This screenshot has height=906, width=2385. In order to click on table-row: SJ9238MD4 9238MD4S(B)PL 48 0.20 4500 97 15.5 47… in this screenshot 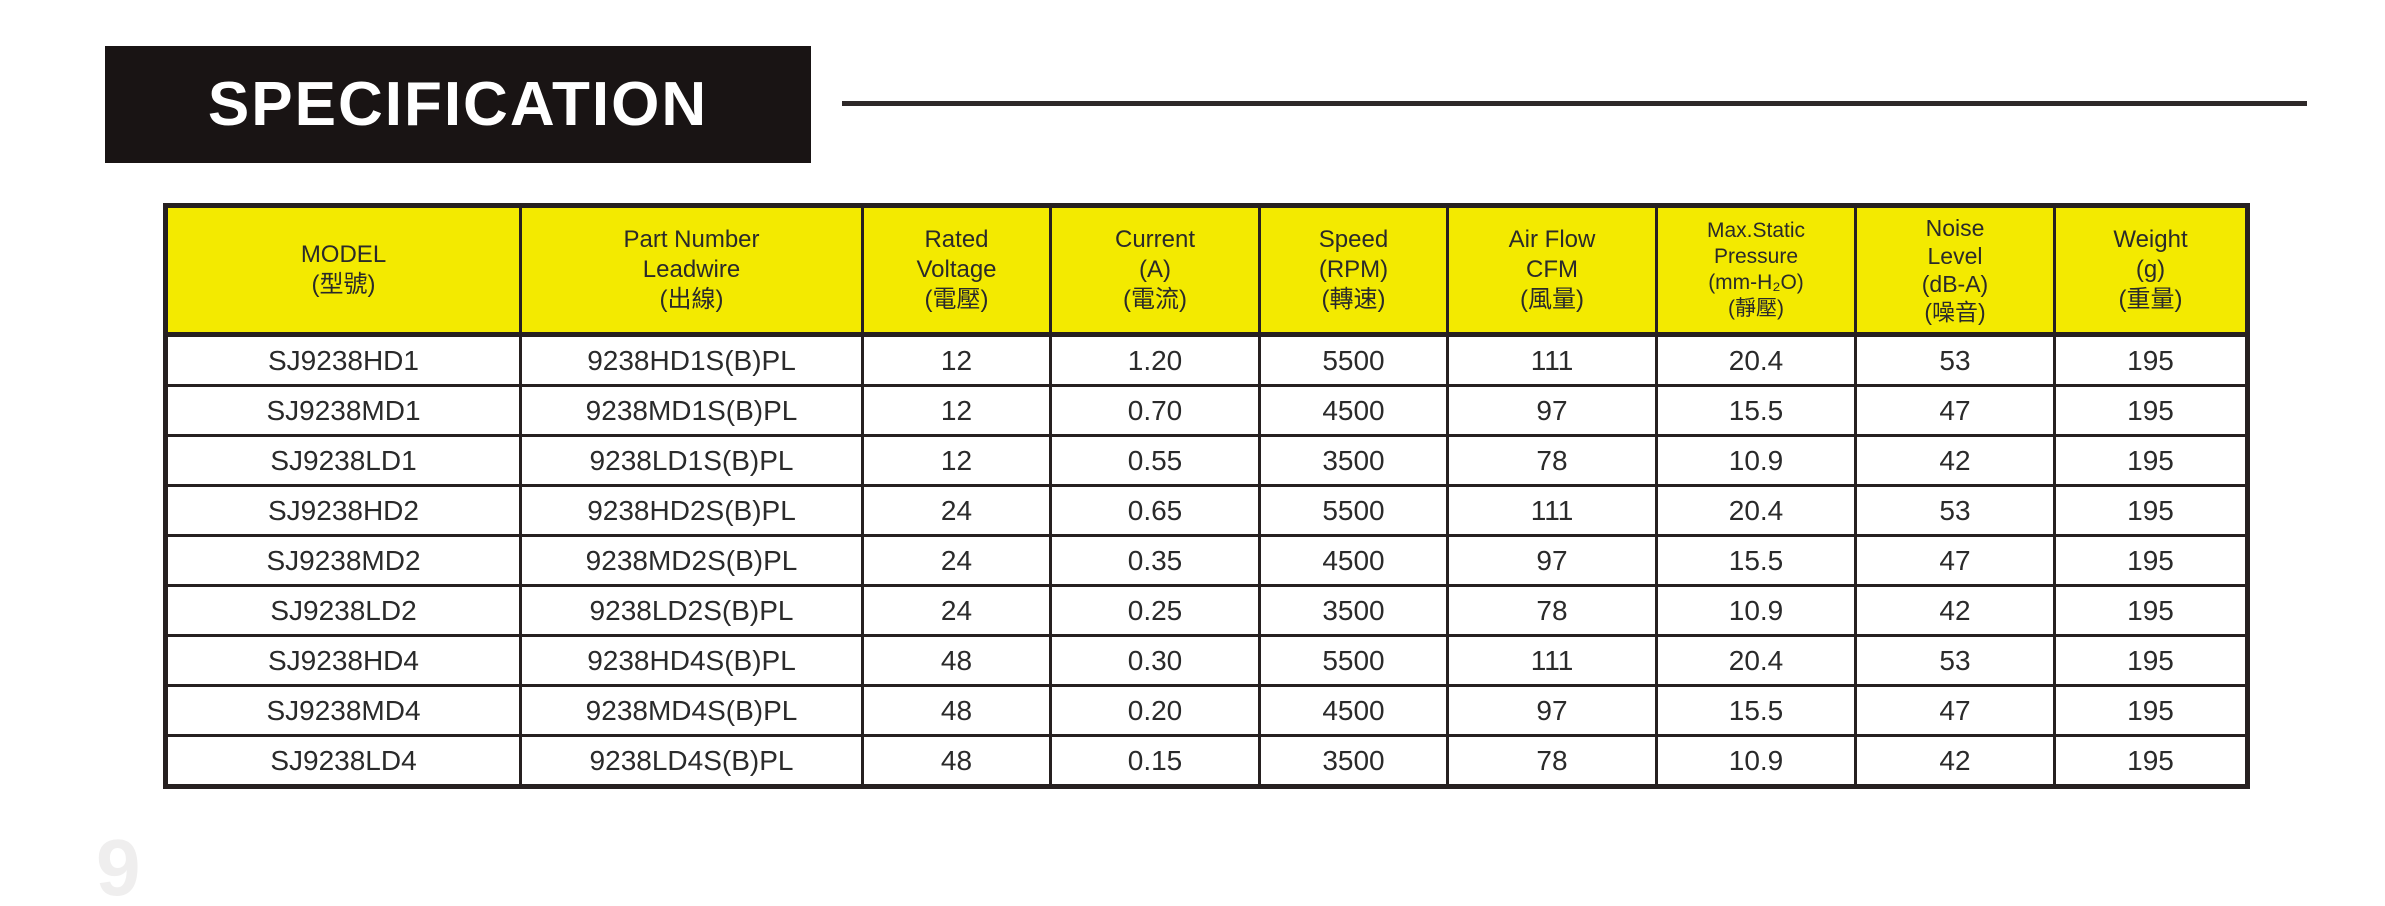, I will do `click(1206, 710)`.